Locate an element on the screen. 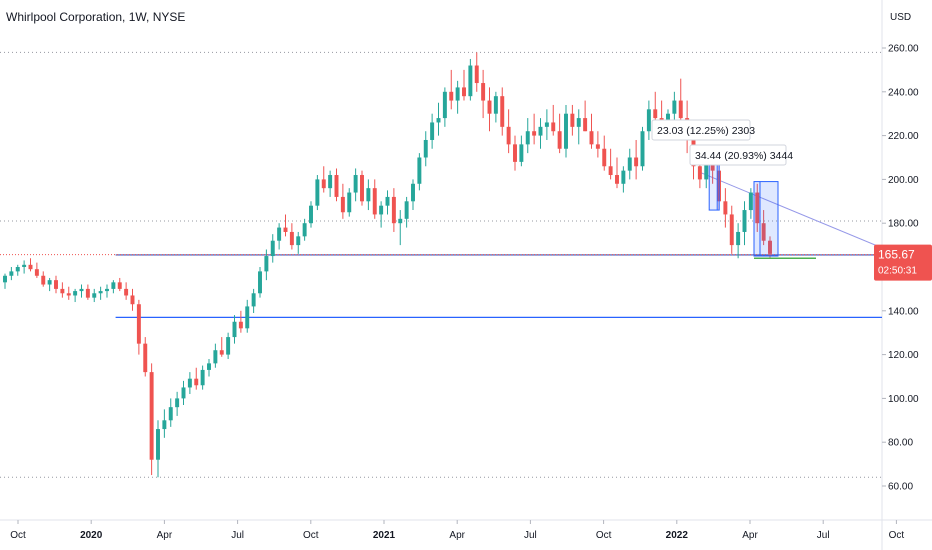  measure-label: 34.44 (20.93%) 3444 is located at coordinates (741, 155).